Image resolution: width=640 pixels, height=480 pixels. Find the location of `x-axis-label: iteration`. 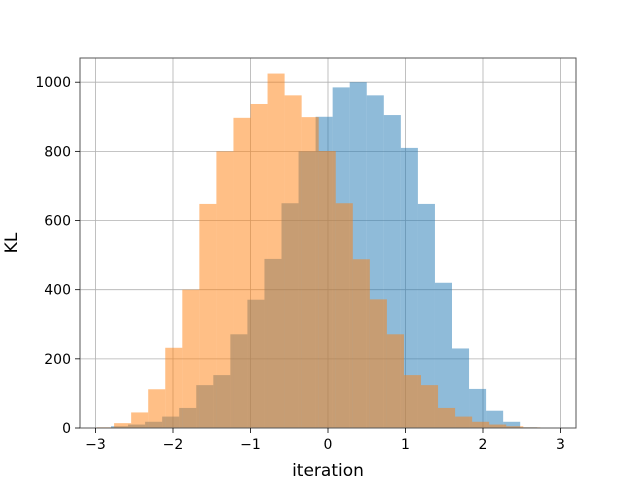

x-axis-label: iteration is located at coordinates (328, 470).